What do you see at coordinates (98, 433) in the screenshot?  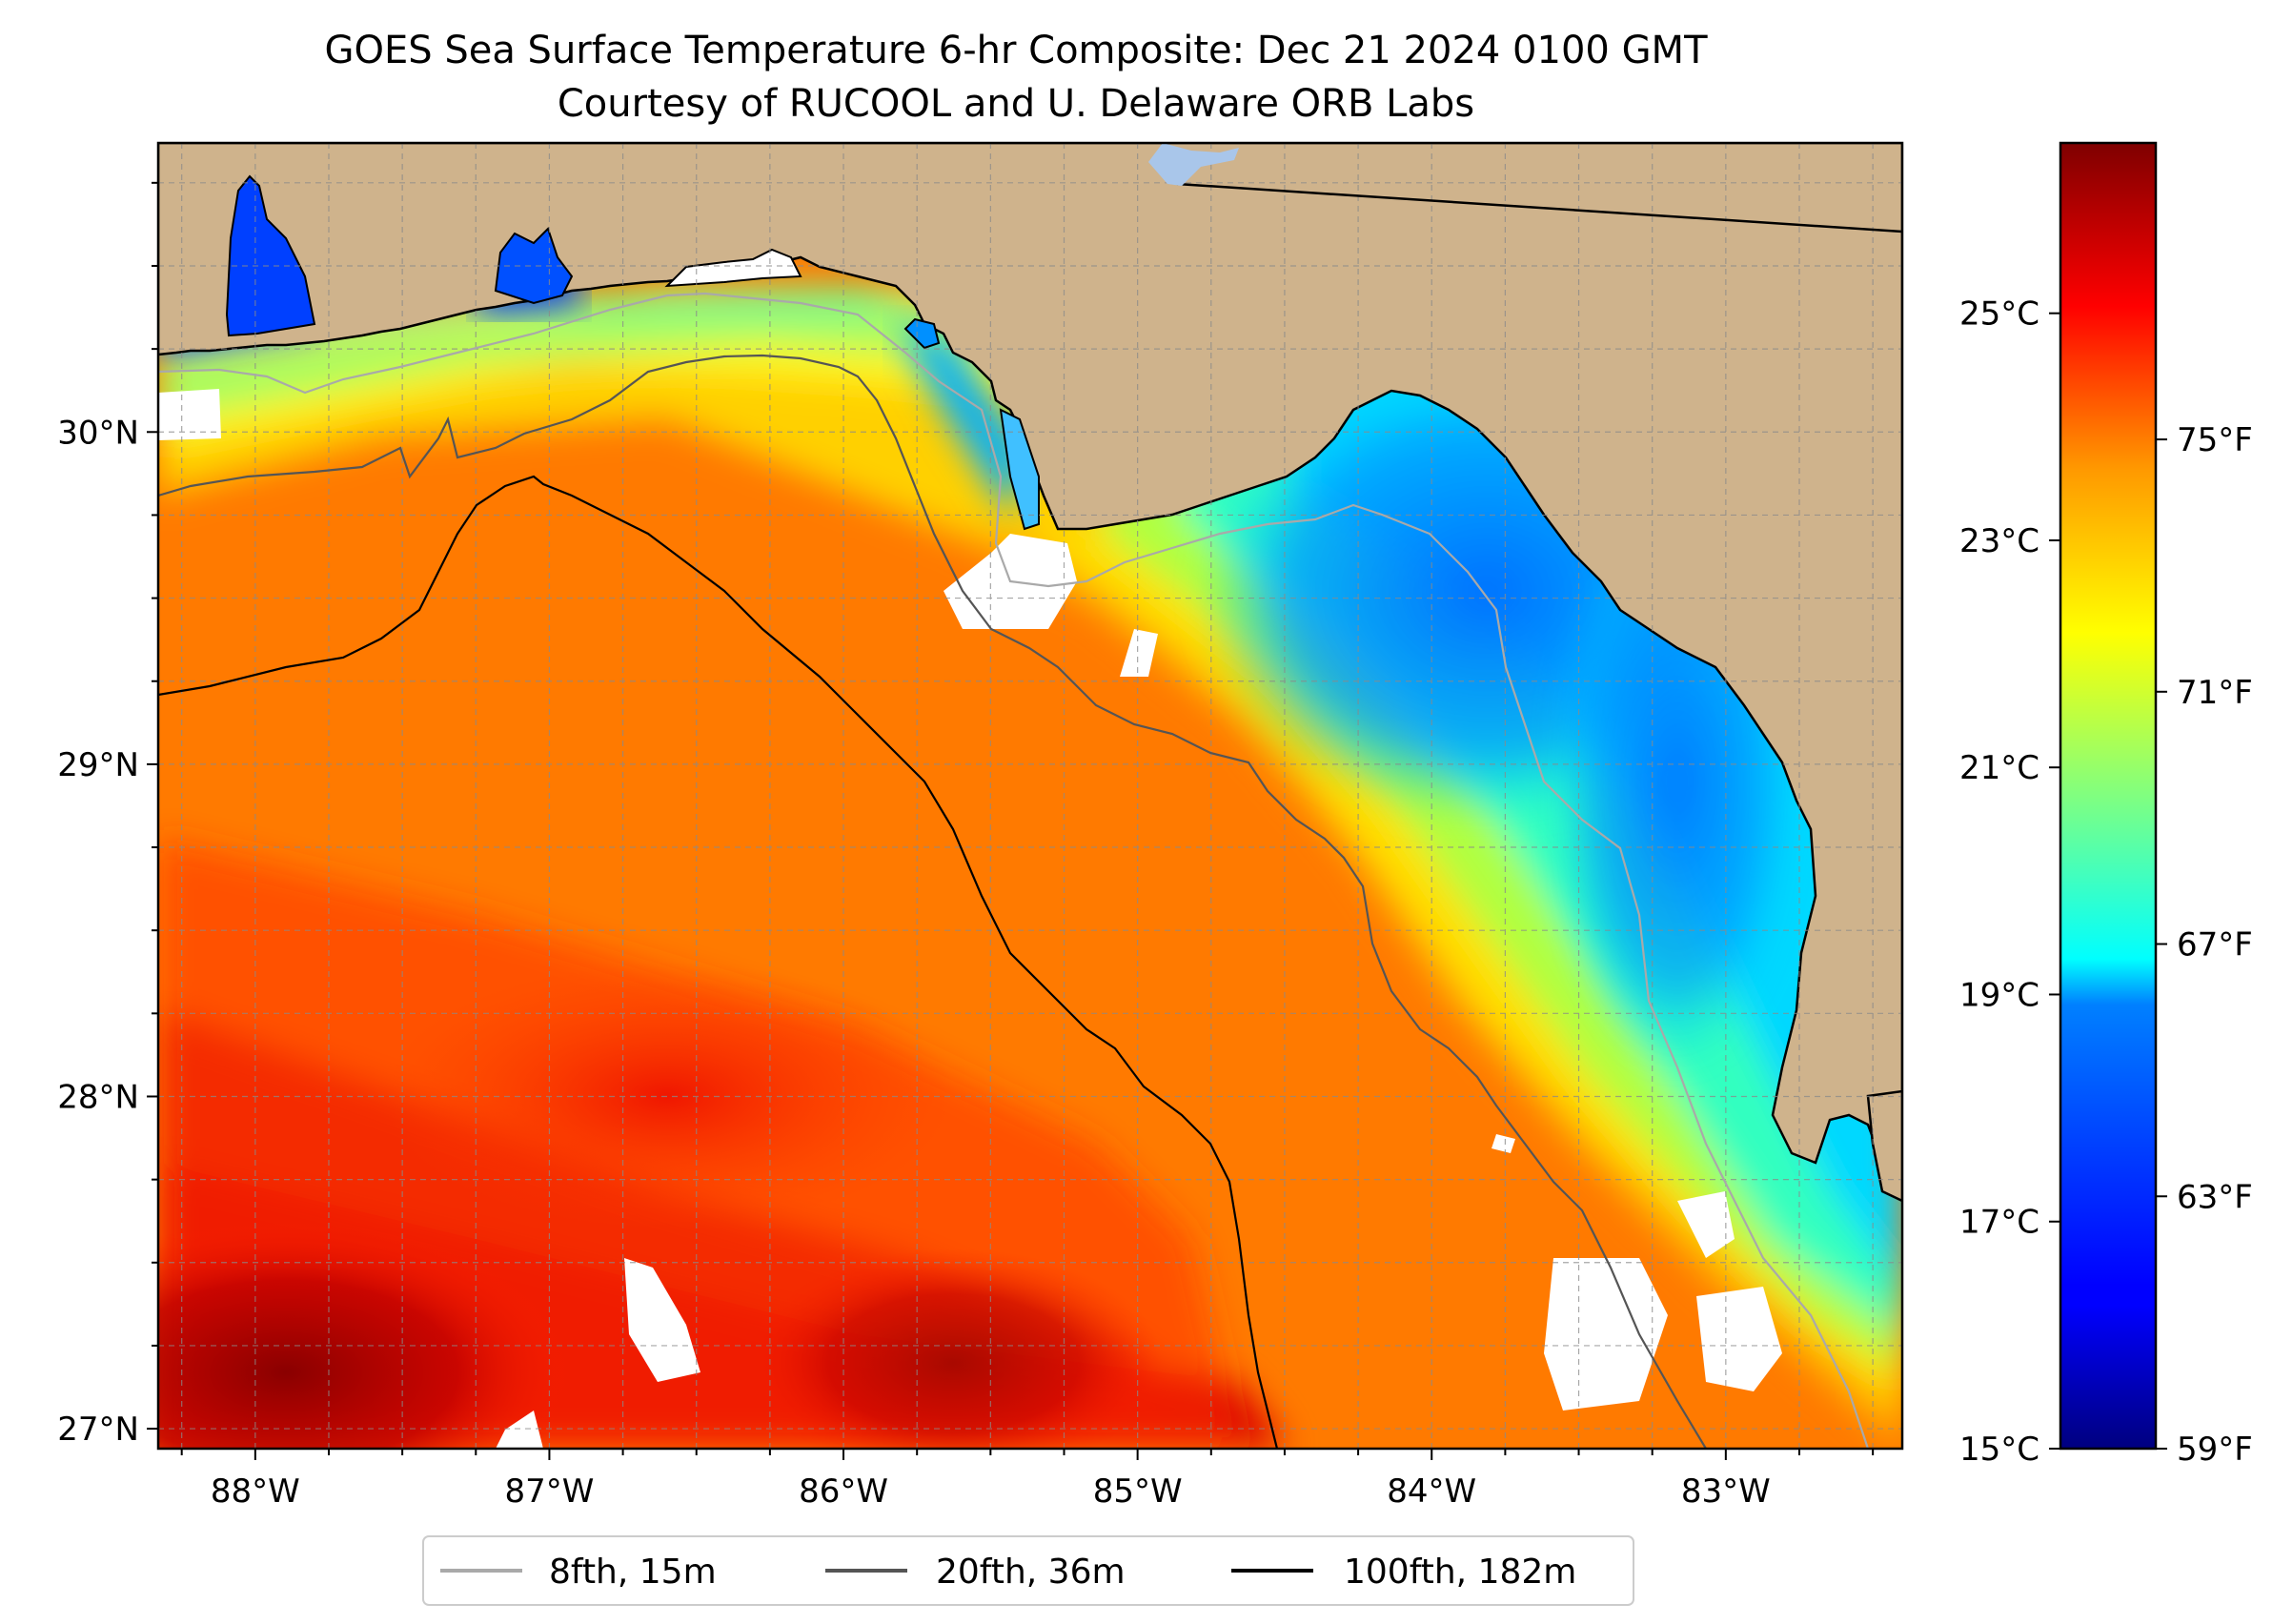 I see `lat-tick-label: 30°N` at bounding box center [98, 433].